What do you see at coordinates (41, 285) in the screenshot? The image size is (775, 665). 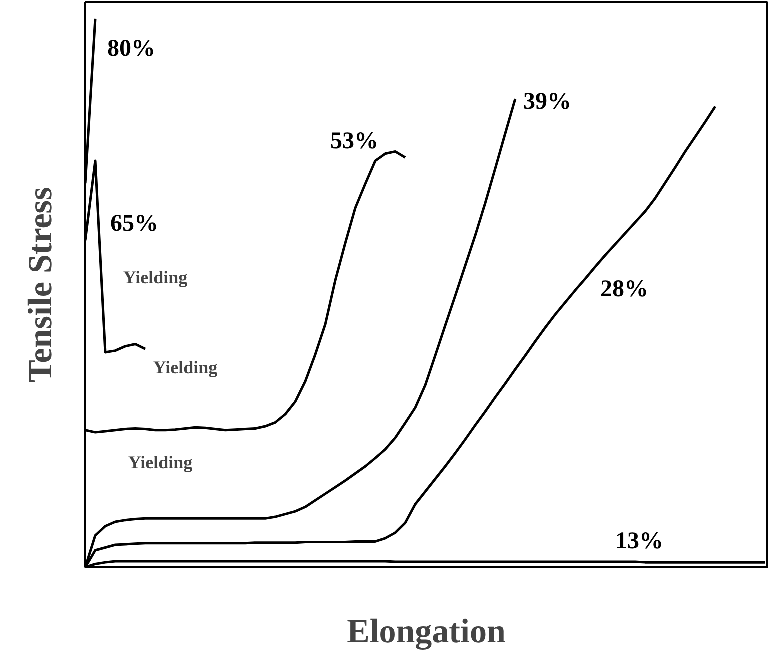 I see `y-axis-title: Tensile Stress` at bounding box center [41, 285].